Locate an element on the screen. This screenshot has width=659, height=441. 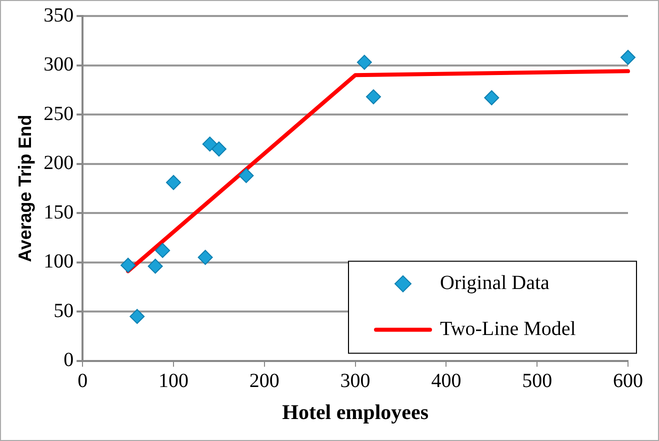
y-tick-label: 350 is located at coordinates (59, 15).